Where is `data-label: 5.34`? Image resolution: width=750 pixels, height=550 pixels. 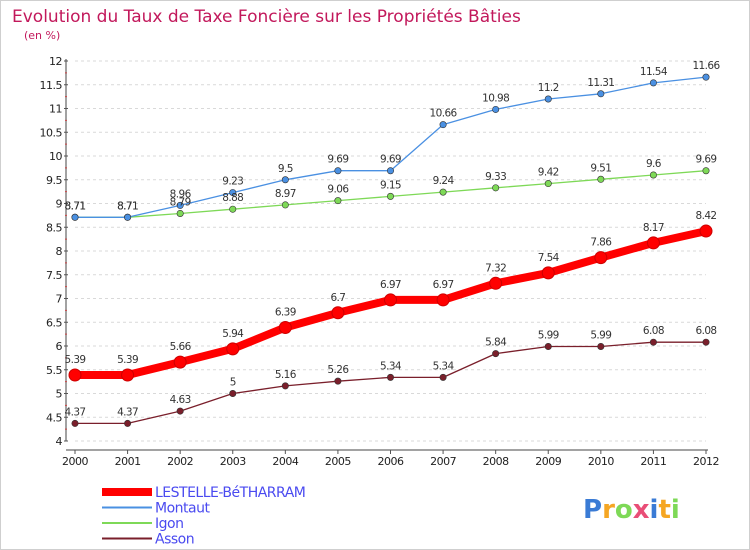
data-label: 5.34 is located at coordinates (391, 366).